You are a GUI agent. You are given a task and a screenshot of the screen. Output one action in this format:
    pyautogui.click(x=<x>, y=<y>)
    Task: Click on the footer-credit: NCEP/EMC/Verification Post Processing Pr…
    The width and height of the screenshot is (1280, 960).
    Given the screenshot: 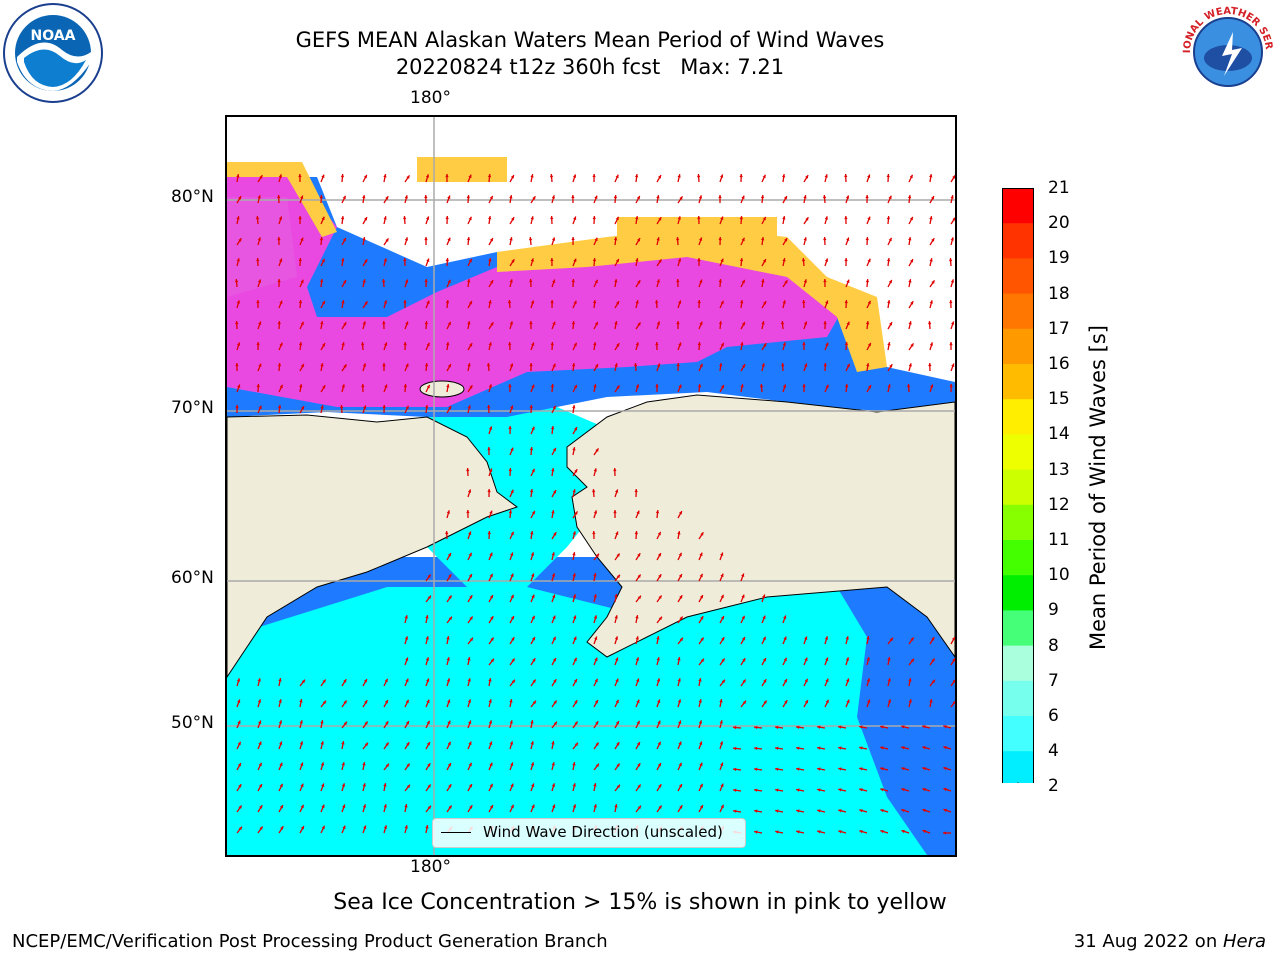 What is the action you would take?
    pyautogui.click(x=310, y=941)
    